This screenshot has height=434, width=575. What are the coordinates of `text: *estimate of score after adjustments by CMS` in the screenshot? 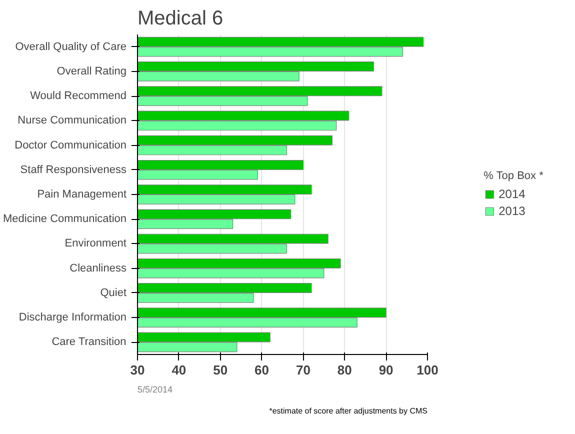 It's located at (348, 411).